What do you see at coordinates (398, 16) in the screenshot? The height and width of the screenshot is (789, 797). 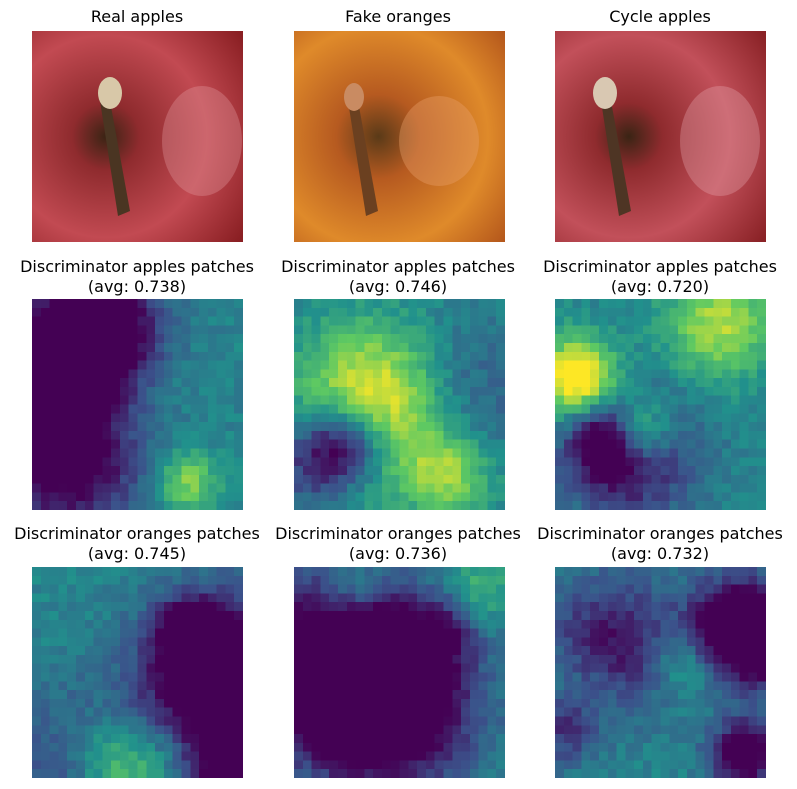 I see `panel-title: Fake oranges` at bounding box center [398, 16].